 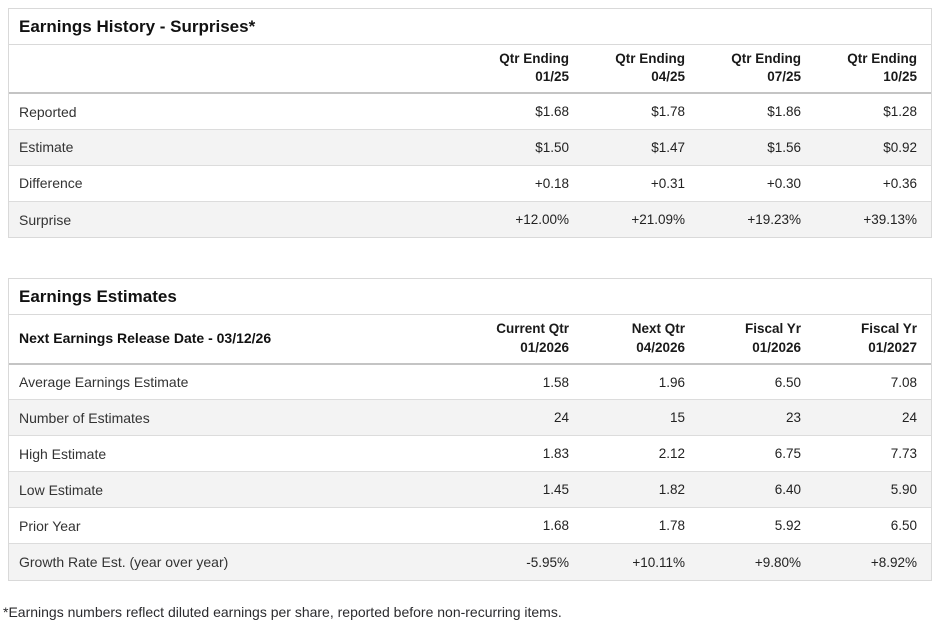 What do you see at coordinates (552, 112) in the screenshot?
I see `cell-value: $1.68` at bounding box center [552, 112].